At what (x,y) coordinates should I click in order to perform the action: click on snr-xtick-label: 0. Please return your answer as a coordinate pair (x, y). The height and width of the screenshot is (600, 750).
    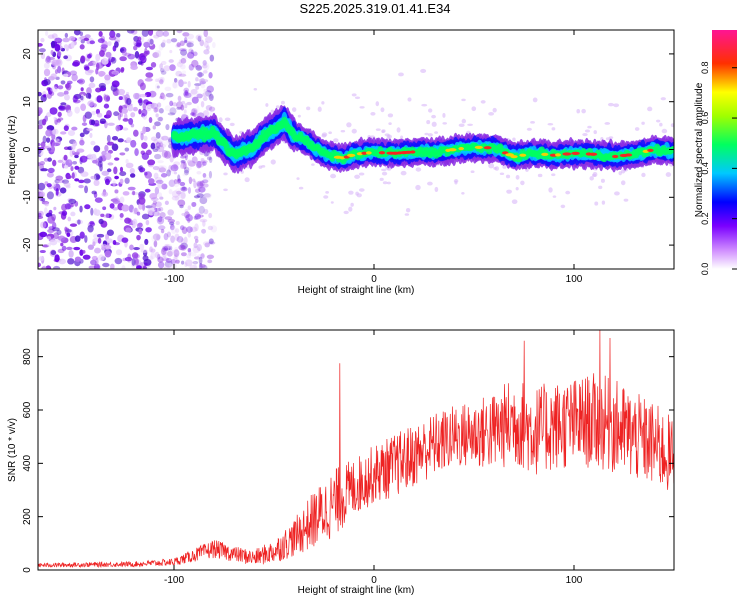
    Looking at the image, I should click on (374, 580).